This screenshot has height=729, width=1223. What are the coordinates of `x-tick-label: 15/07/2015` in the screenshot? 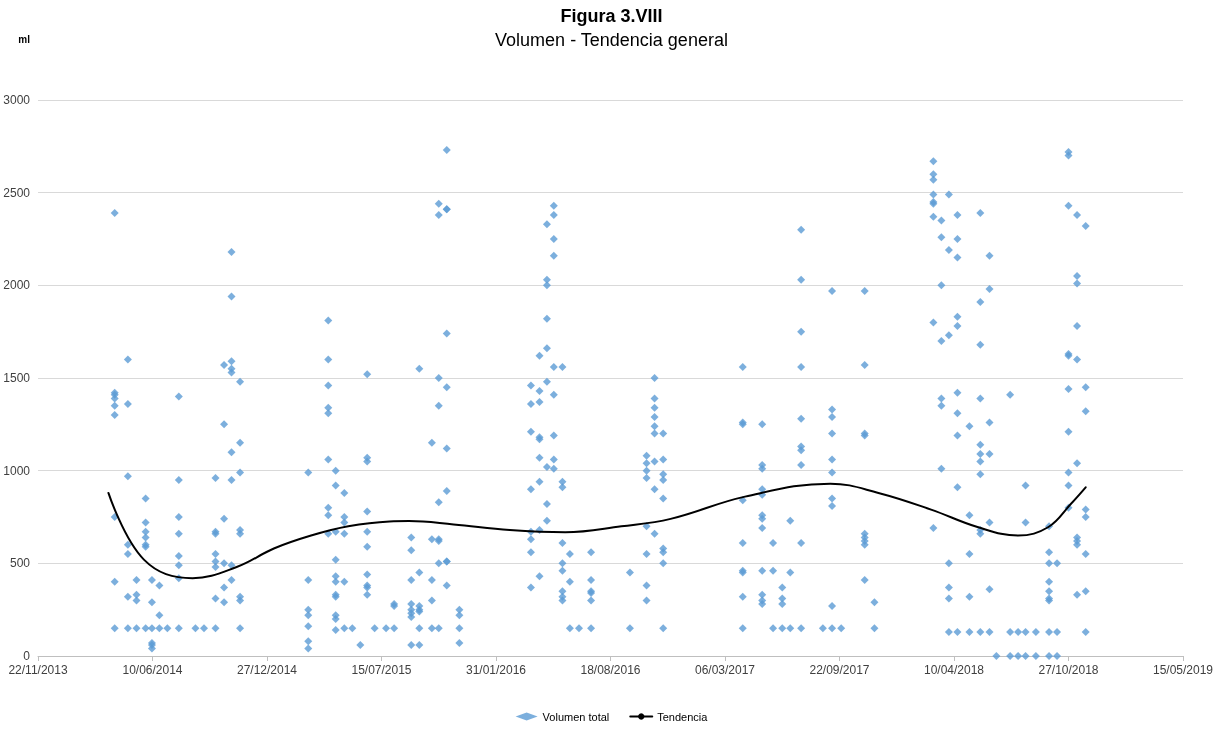 It's located at (381, 670).